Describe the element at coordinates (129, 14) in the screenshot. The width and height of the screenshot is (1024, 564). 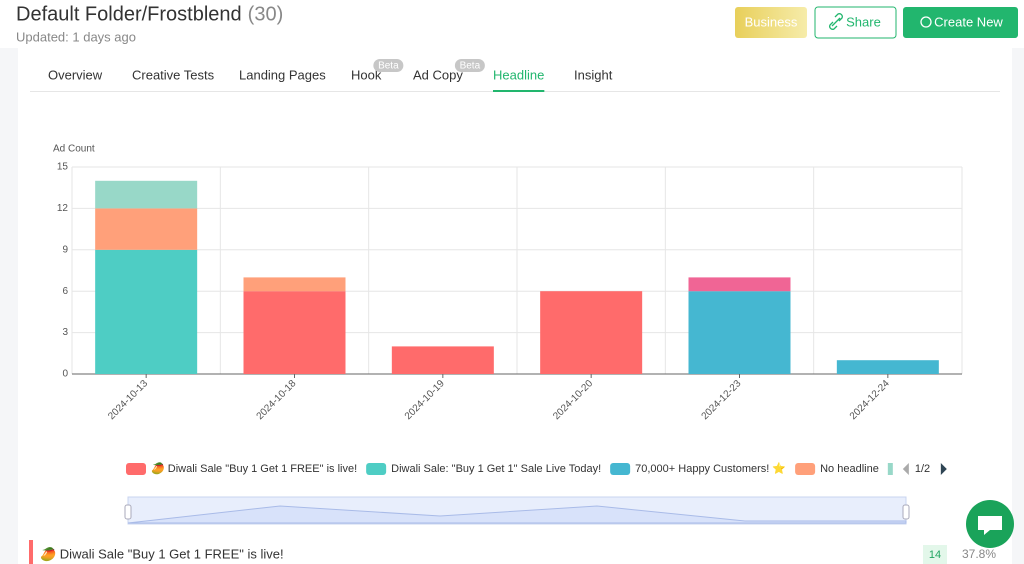
I see `page-title: Default Folder/Frostblend` at that location.